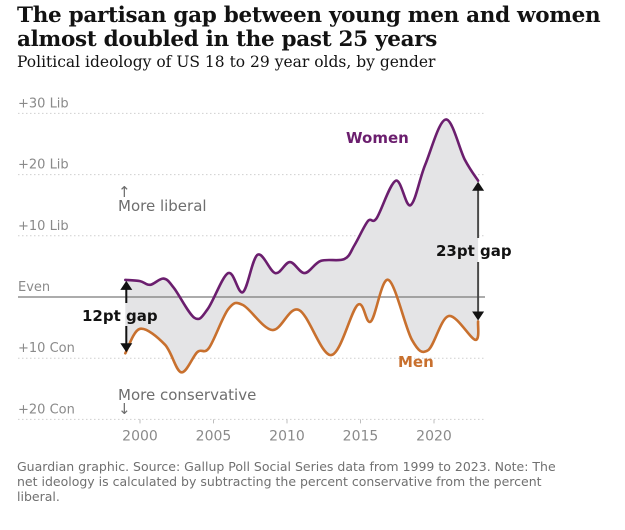  What do you see at coordinates (287, 436) in the screenshot?
I see `x-tick-label: 2010` at bounding box center [287, 436].